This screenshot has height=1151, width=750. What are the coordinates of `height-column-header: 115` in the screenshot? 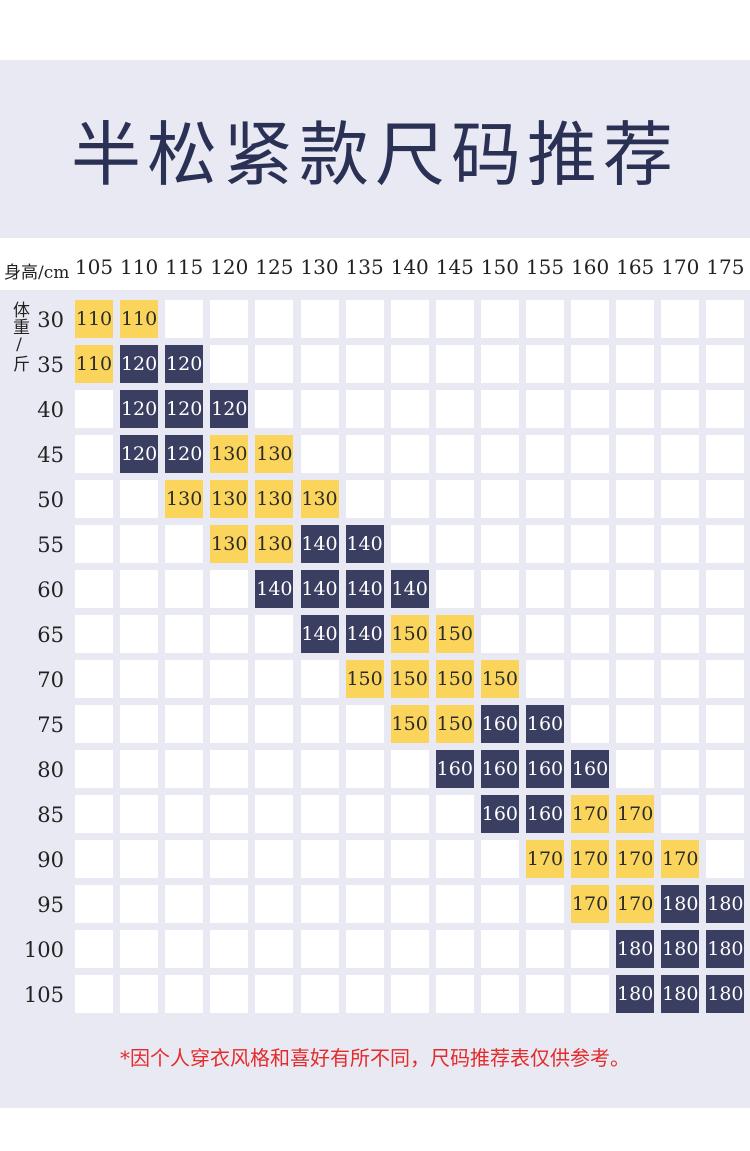 It's located at (184, 267).